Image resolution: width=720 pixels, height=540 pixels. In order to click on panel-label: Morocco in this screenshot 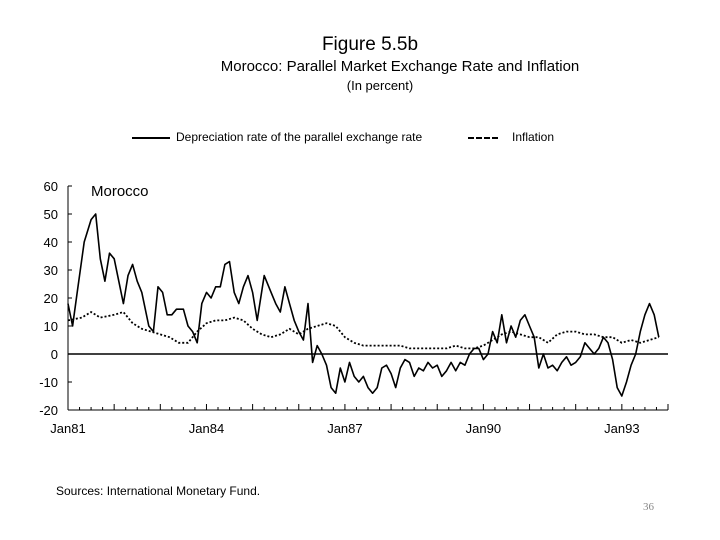, I will do `click(120, 191)`.